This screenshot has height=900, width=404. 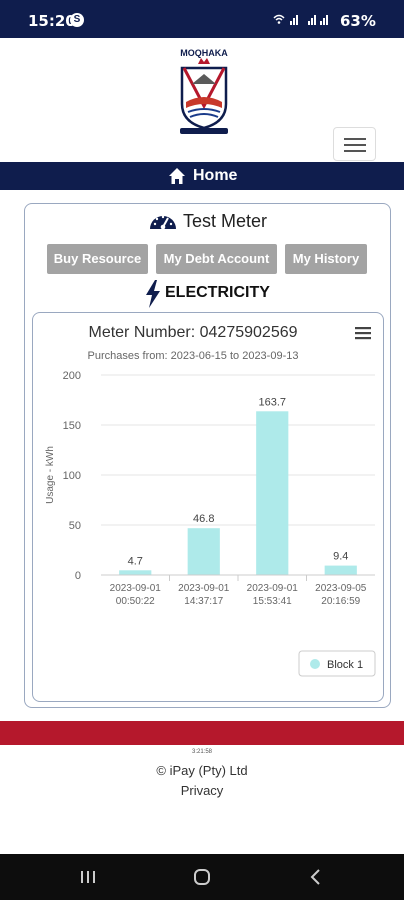 What do you see at coordinates (217, 292) in the screenshot?
I see `resource-type-label: ELECTRICITY` at bounding box center [217, 292].